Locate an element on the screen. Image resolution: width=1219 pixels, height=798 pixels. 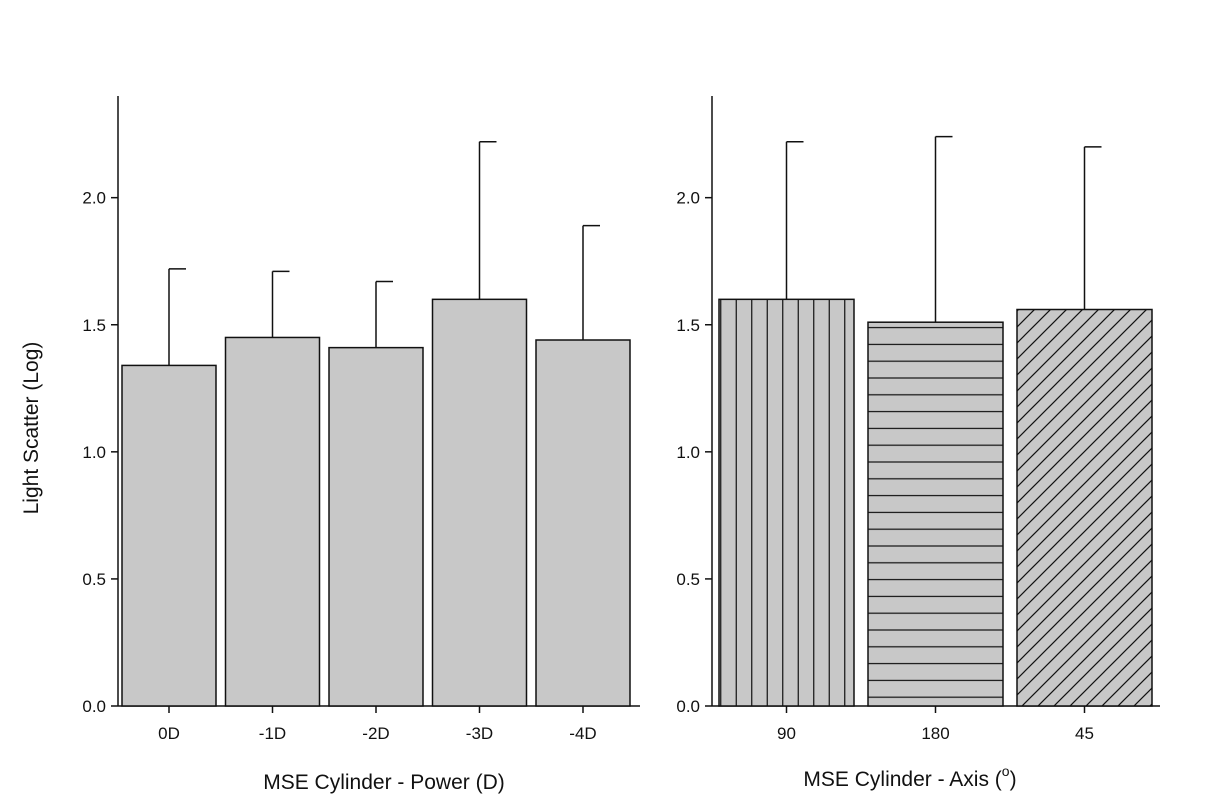
x-axis-label: MSE Cylinder - Power (D) is located at coordinates (384, 782).